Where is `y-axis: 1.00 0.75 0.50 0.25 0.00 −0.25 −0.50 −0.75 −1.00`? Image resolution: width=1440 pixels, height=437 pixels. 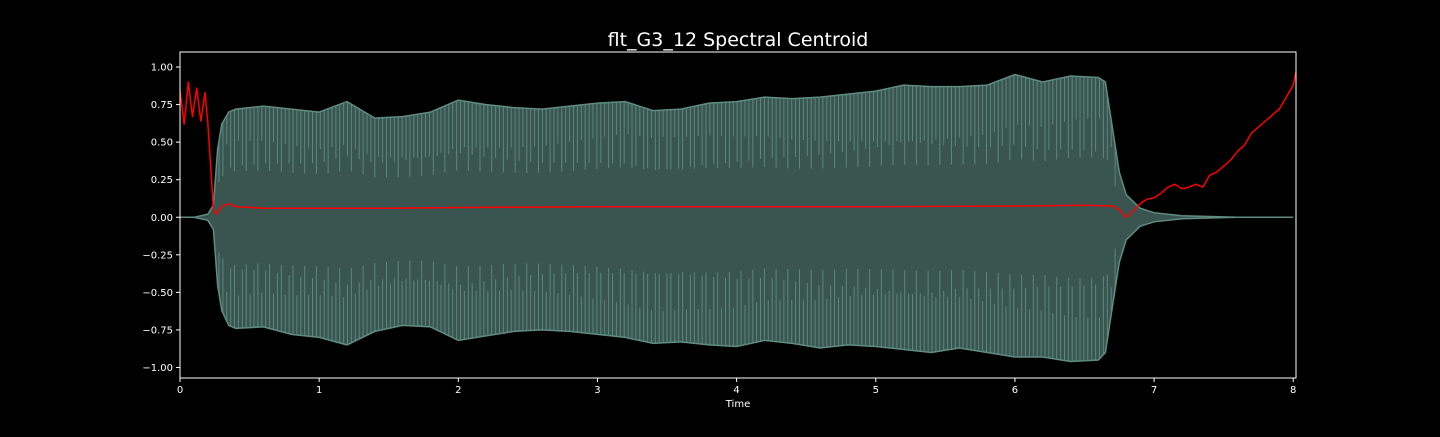
y-axis: 1.00 0.75 0.50 0.25 0.00 −0.25 −0.50 −0.75 −1.00 is located at coordinates (161, 218).